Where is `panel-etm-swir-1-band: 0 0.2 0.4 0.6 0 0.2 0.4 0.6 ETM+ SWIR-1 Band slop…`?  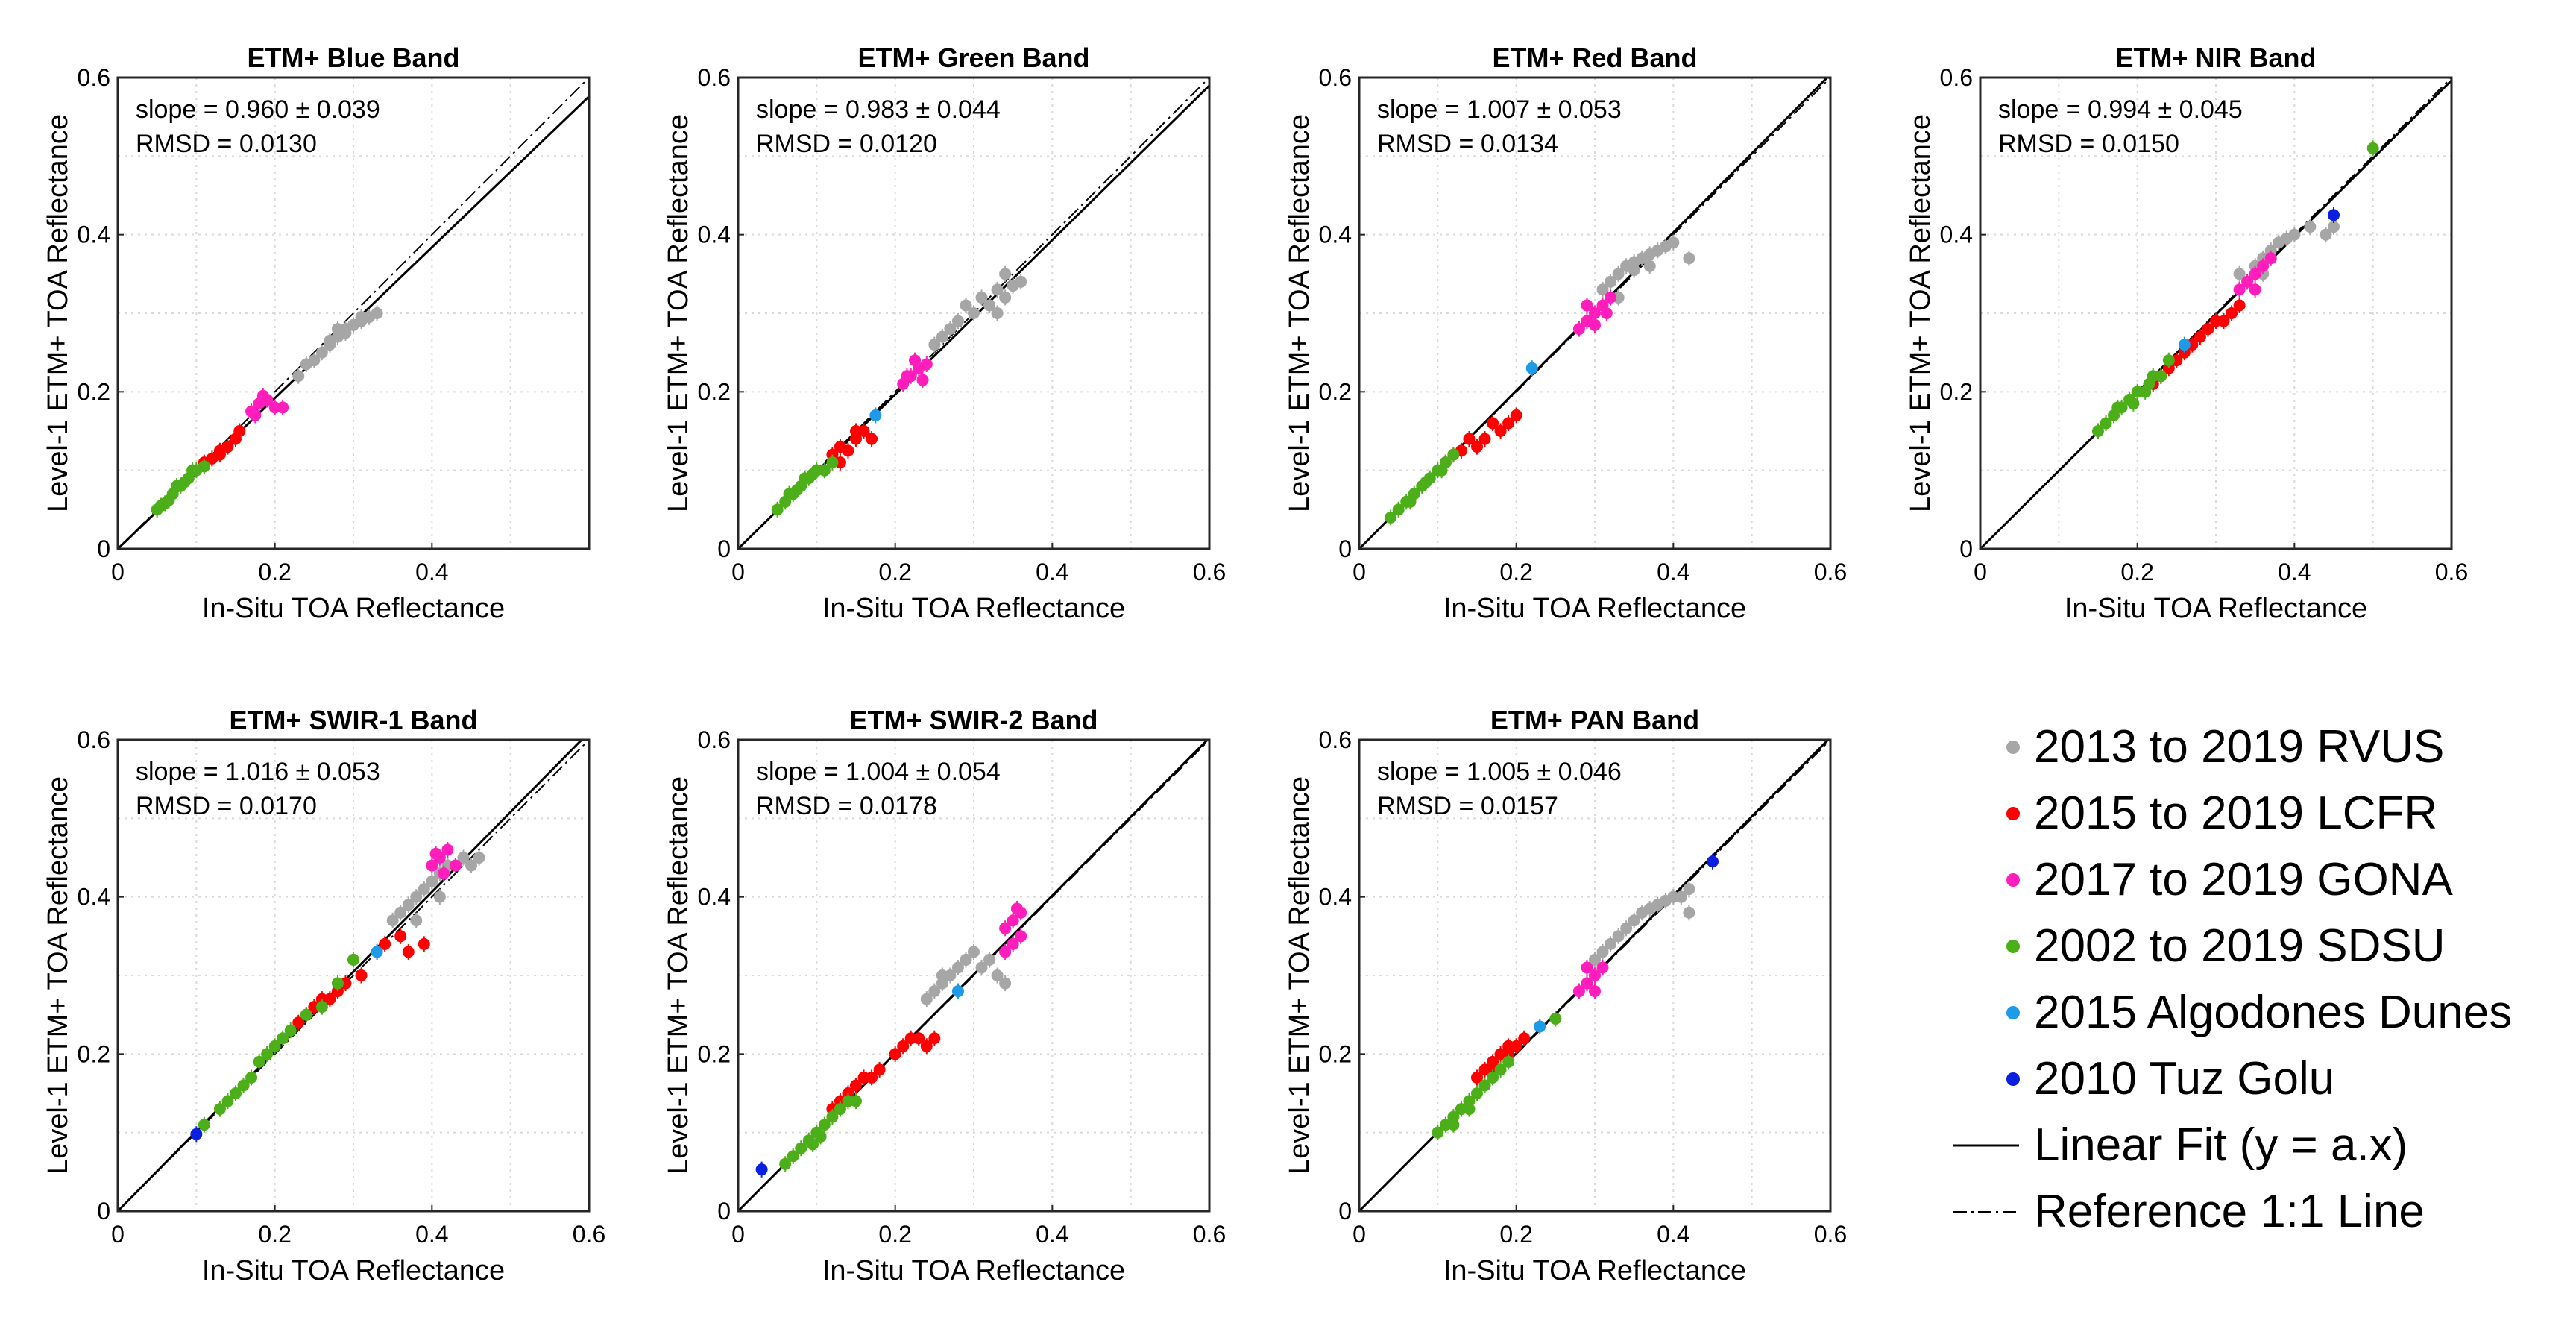
panel-etm-swir-1-band: 0 0.2 0.4 0.6 0 0.2 0.4 0.6 ETM+ SWIR-1 Band slop… is located at coordinates (323, 995).